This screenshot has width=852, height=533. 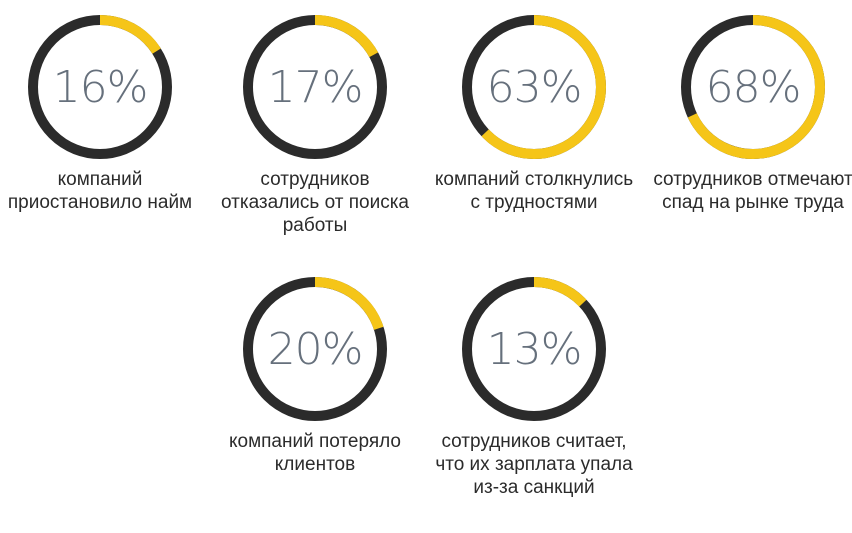 I want to click on stat-caption: компаний приостановило найм, so click(x=100, y=191).